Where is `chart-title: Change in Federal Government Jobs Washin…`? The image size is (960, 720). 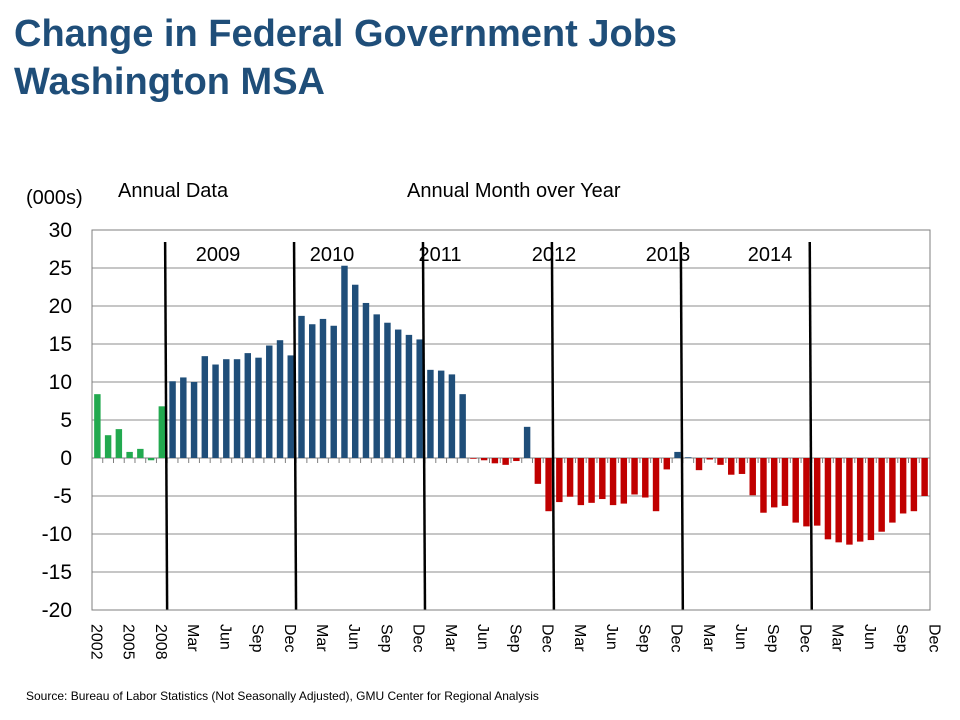
chart-title: Change in Federal Government Jobs Washin… is located at coordinates (345, 58).